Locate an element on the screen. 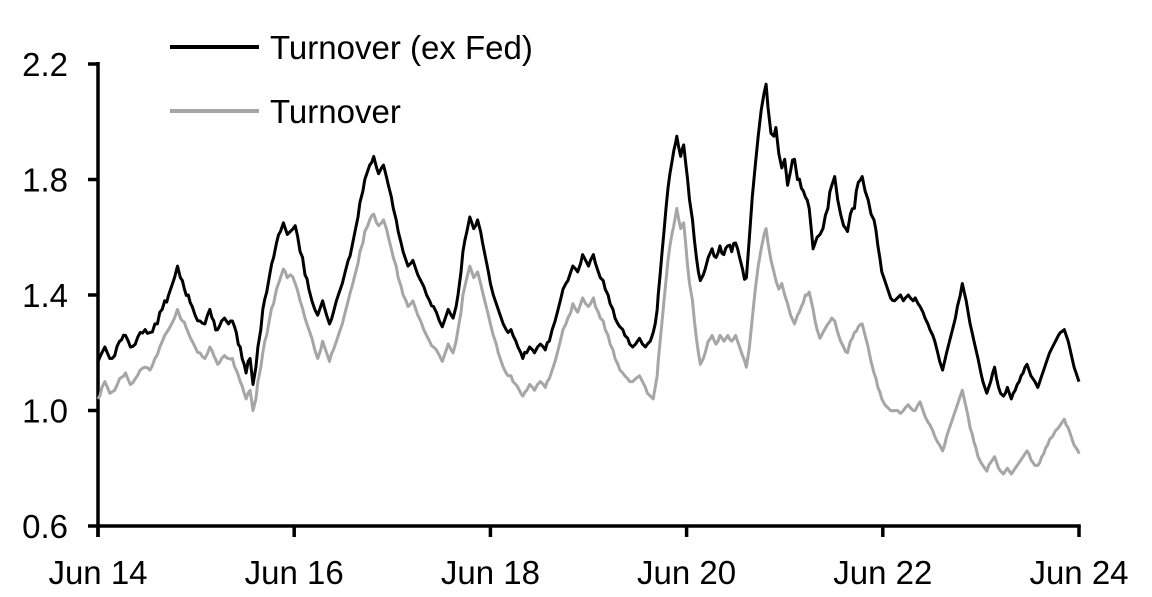 This screenshot has width=1152, height=597. chart-legend: Turnover (ex Fed) Turnover is located at coordinates (351, 79).